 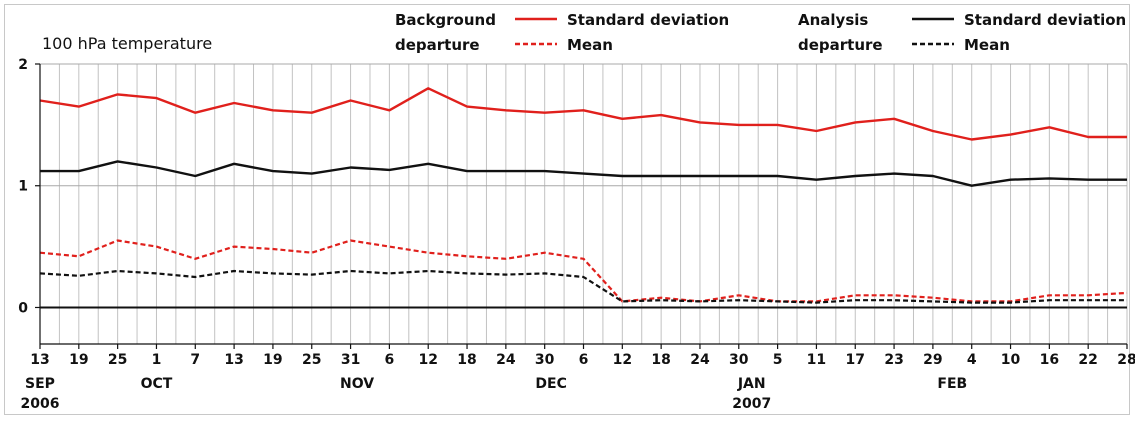 I want to click on x-tick-label: 10, so click(x=1011, y=360).